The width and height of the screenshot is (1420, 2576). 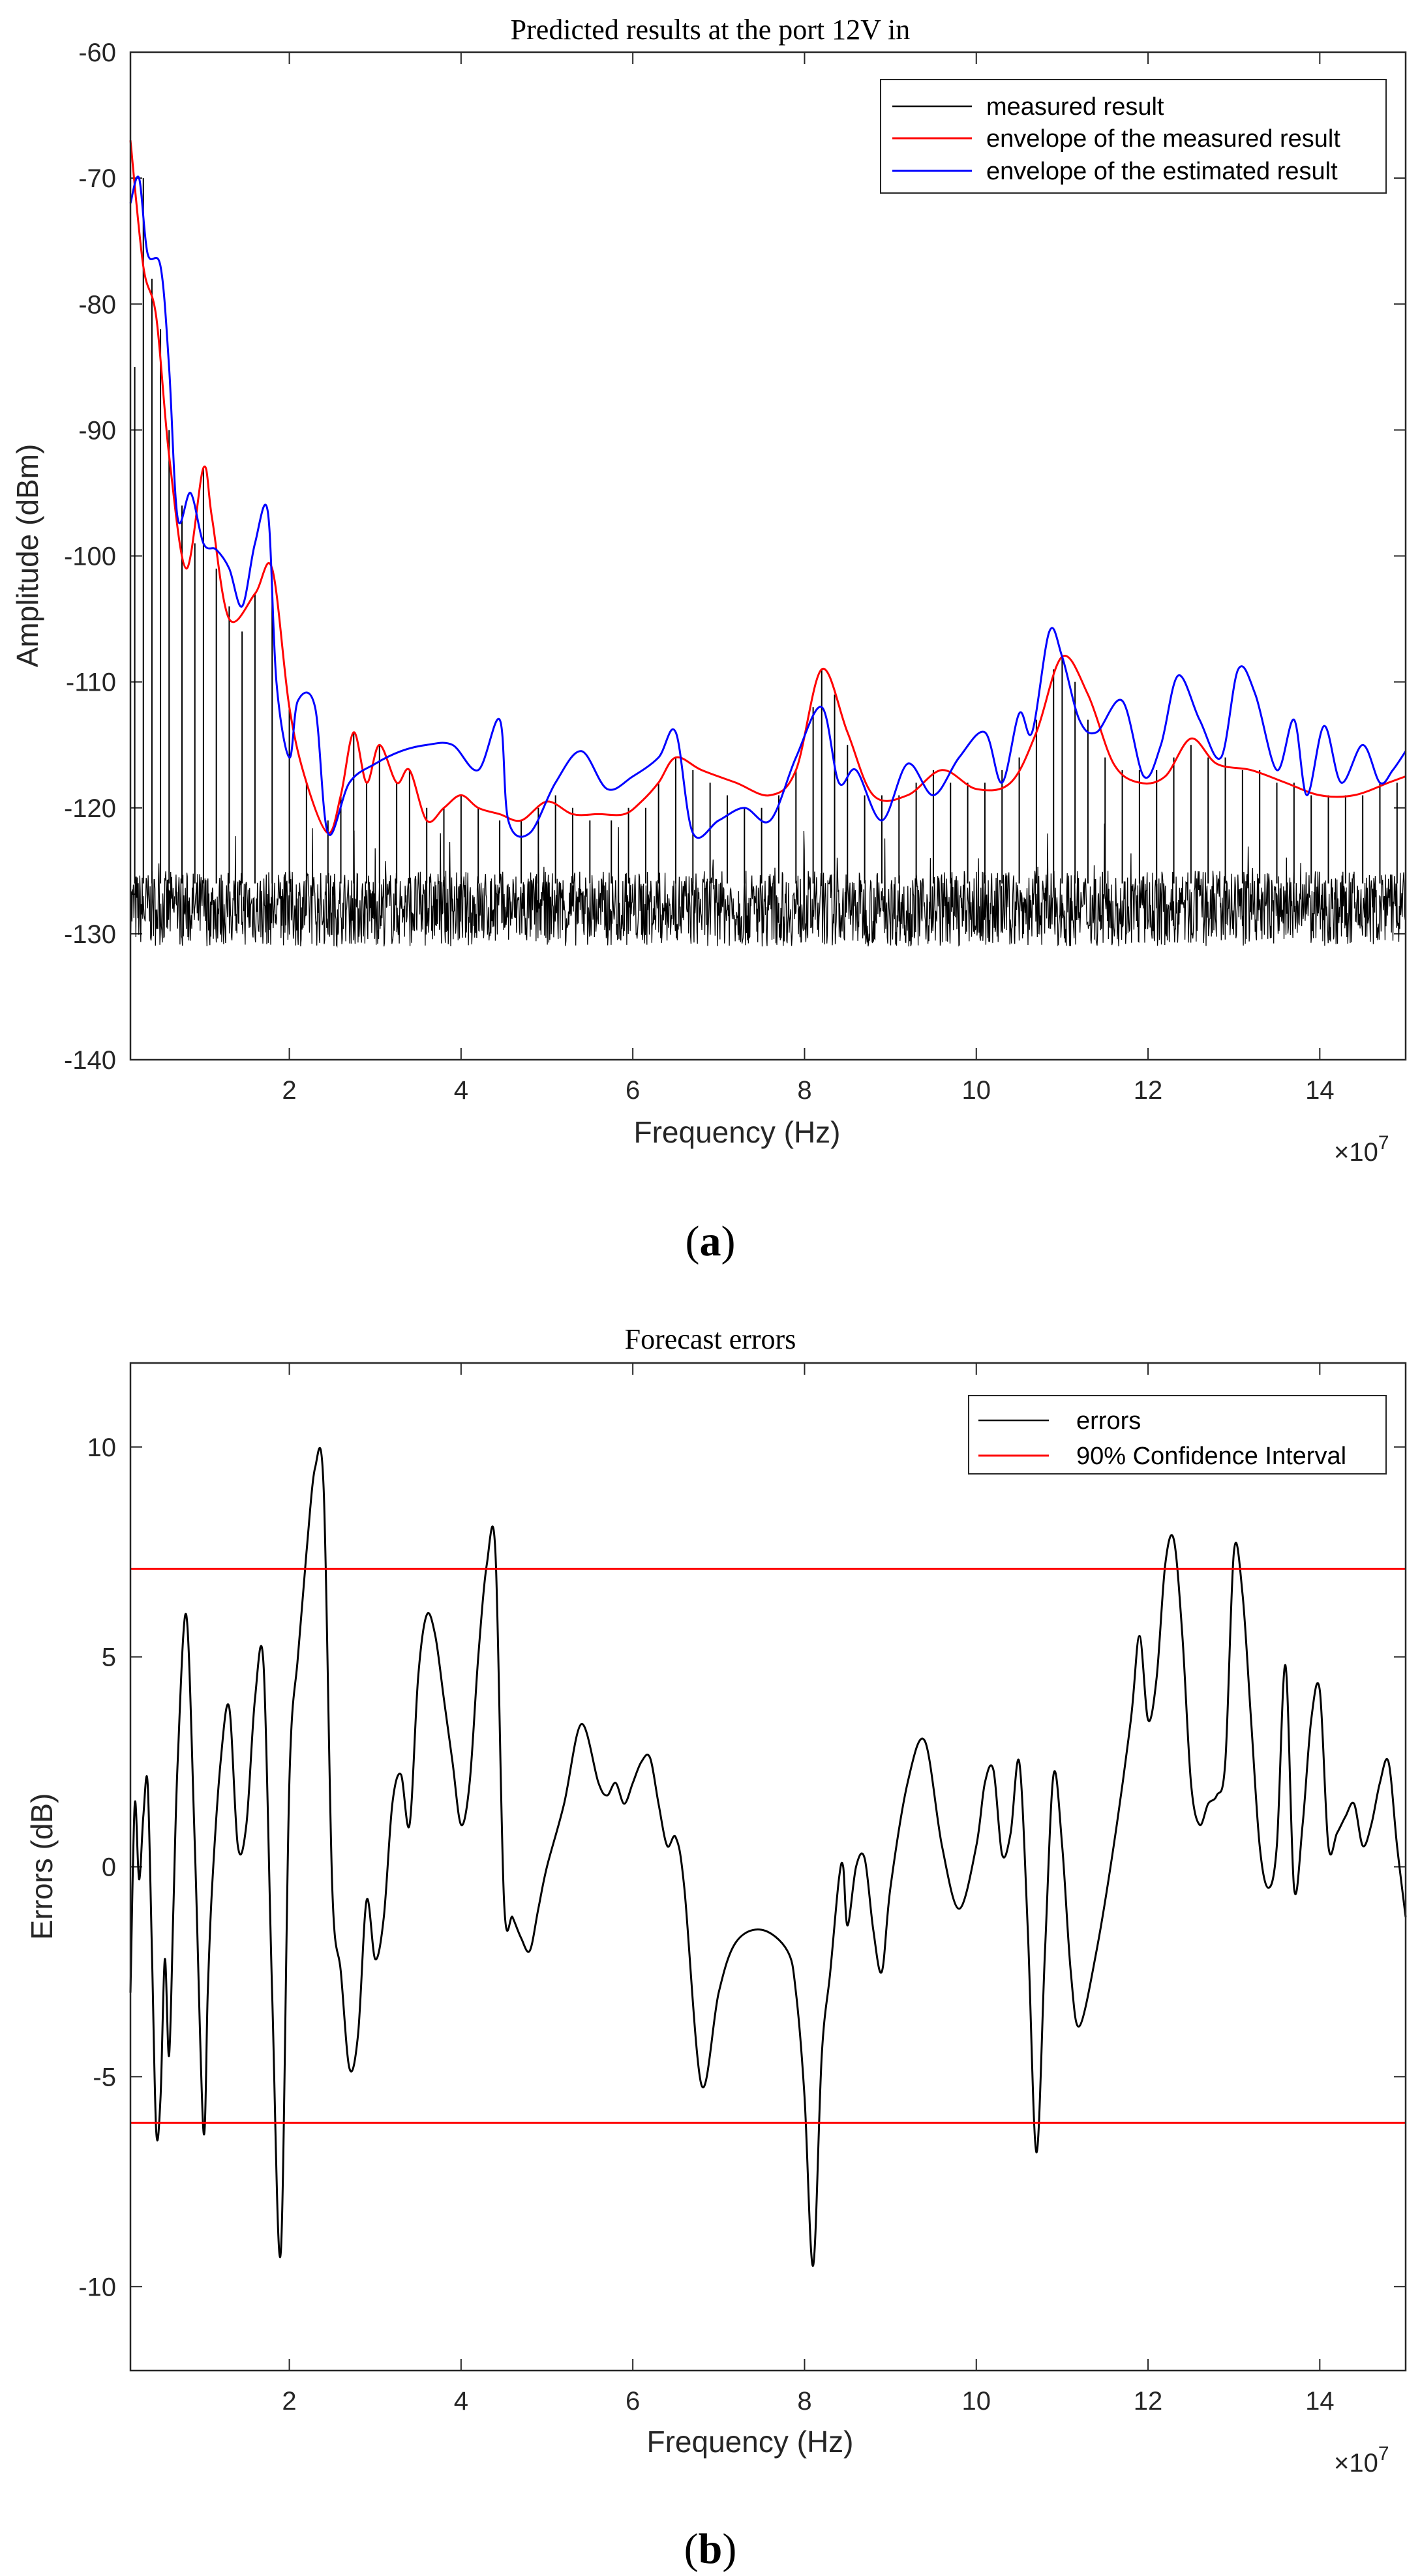 What do you see at coordinates (90, 1060) in the screenshot?
I see `chart-a-y-tick-label: -140` at bounding box center [90, 1060].